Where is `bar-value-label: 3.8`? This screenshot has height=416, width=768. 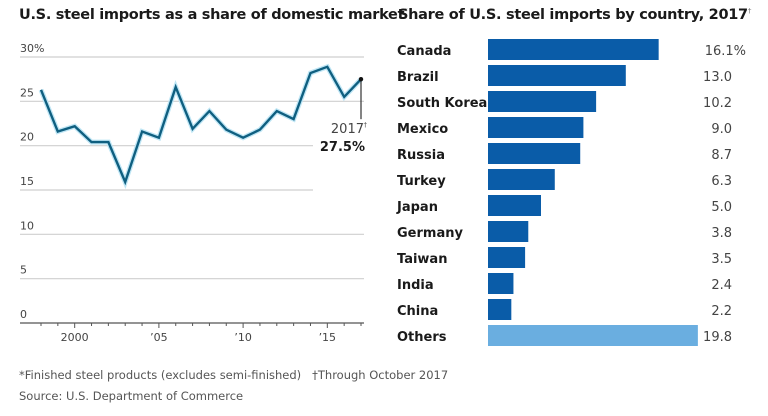 bar-value-label: 3.8 is located at coordinates (721, 233).